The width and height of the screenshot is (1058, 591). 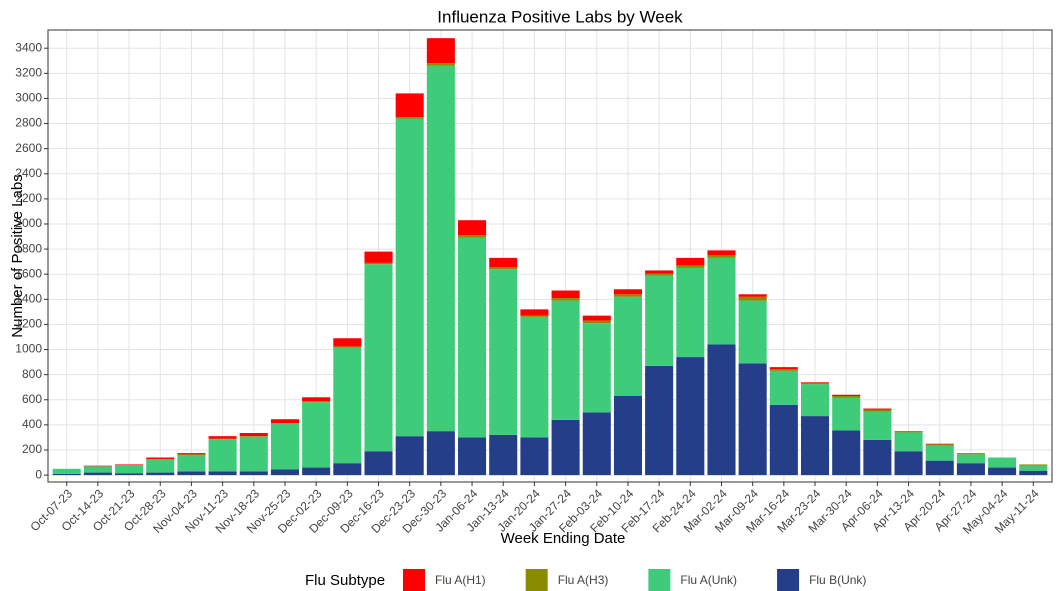 What do you see at coordinates (38, 474) in the screenshot?
I see `y-tick-label: 0` at bounding box center [38, 474].